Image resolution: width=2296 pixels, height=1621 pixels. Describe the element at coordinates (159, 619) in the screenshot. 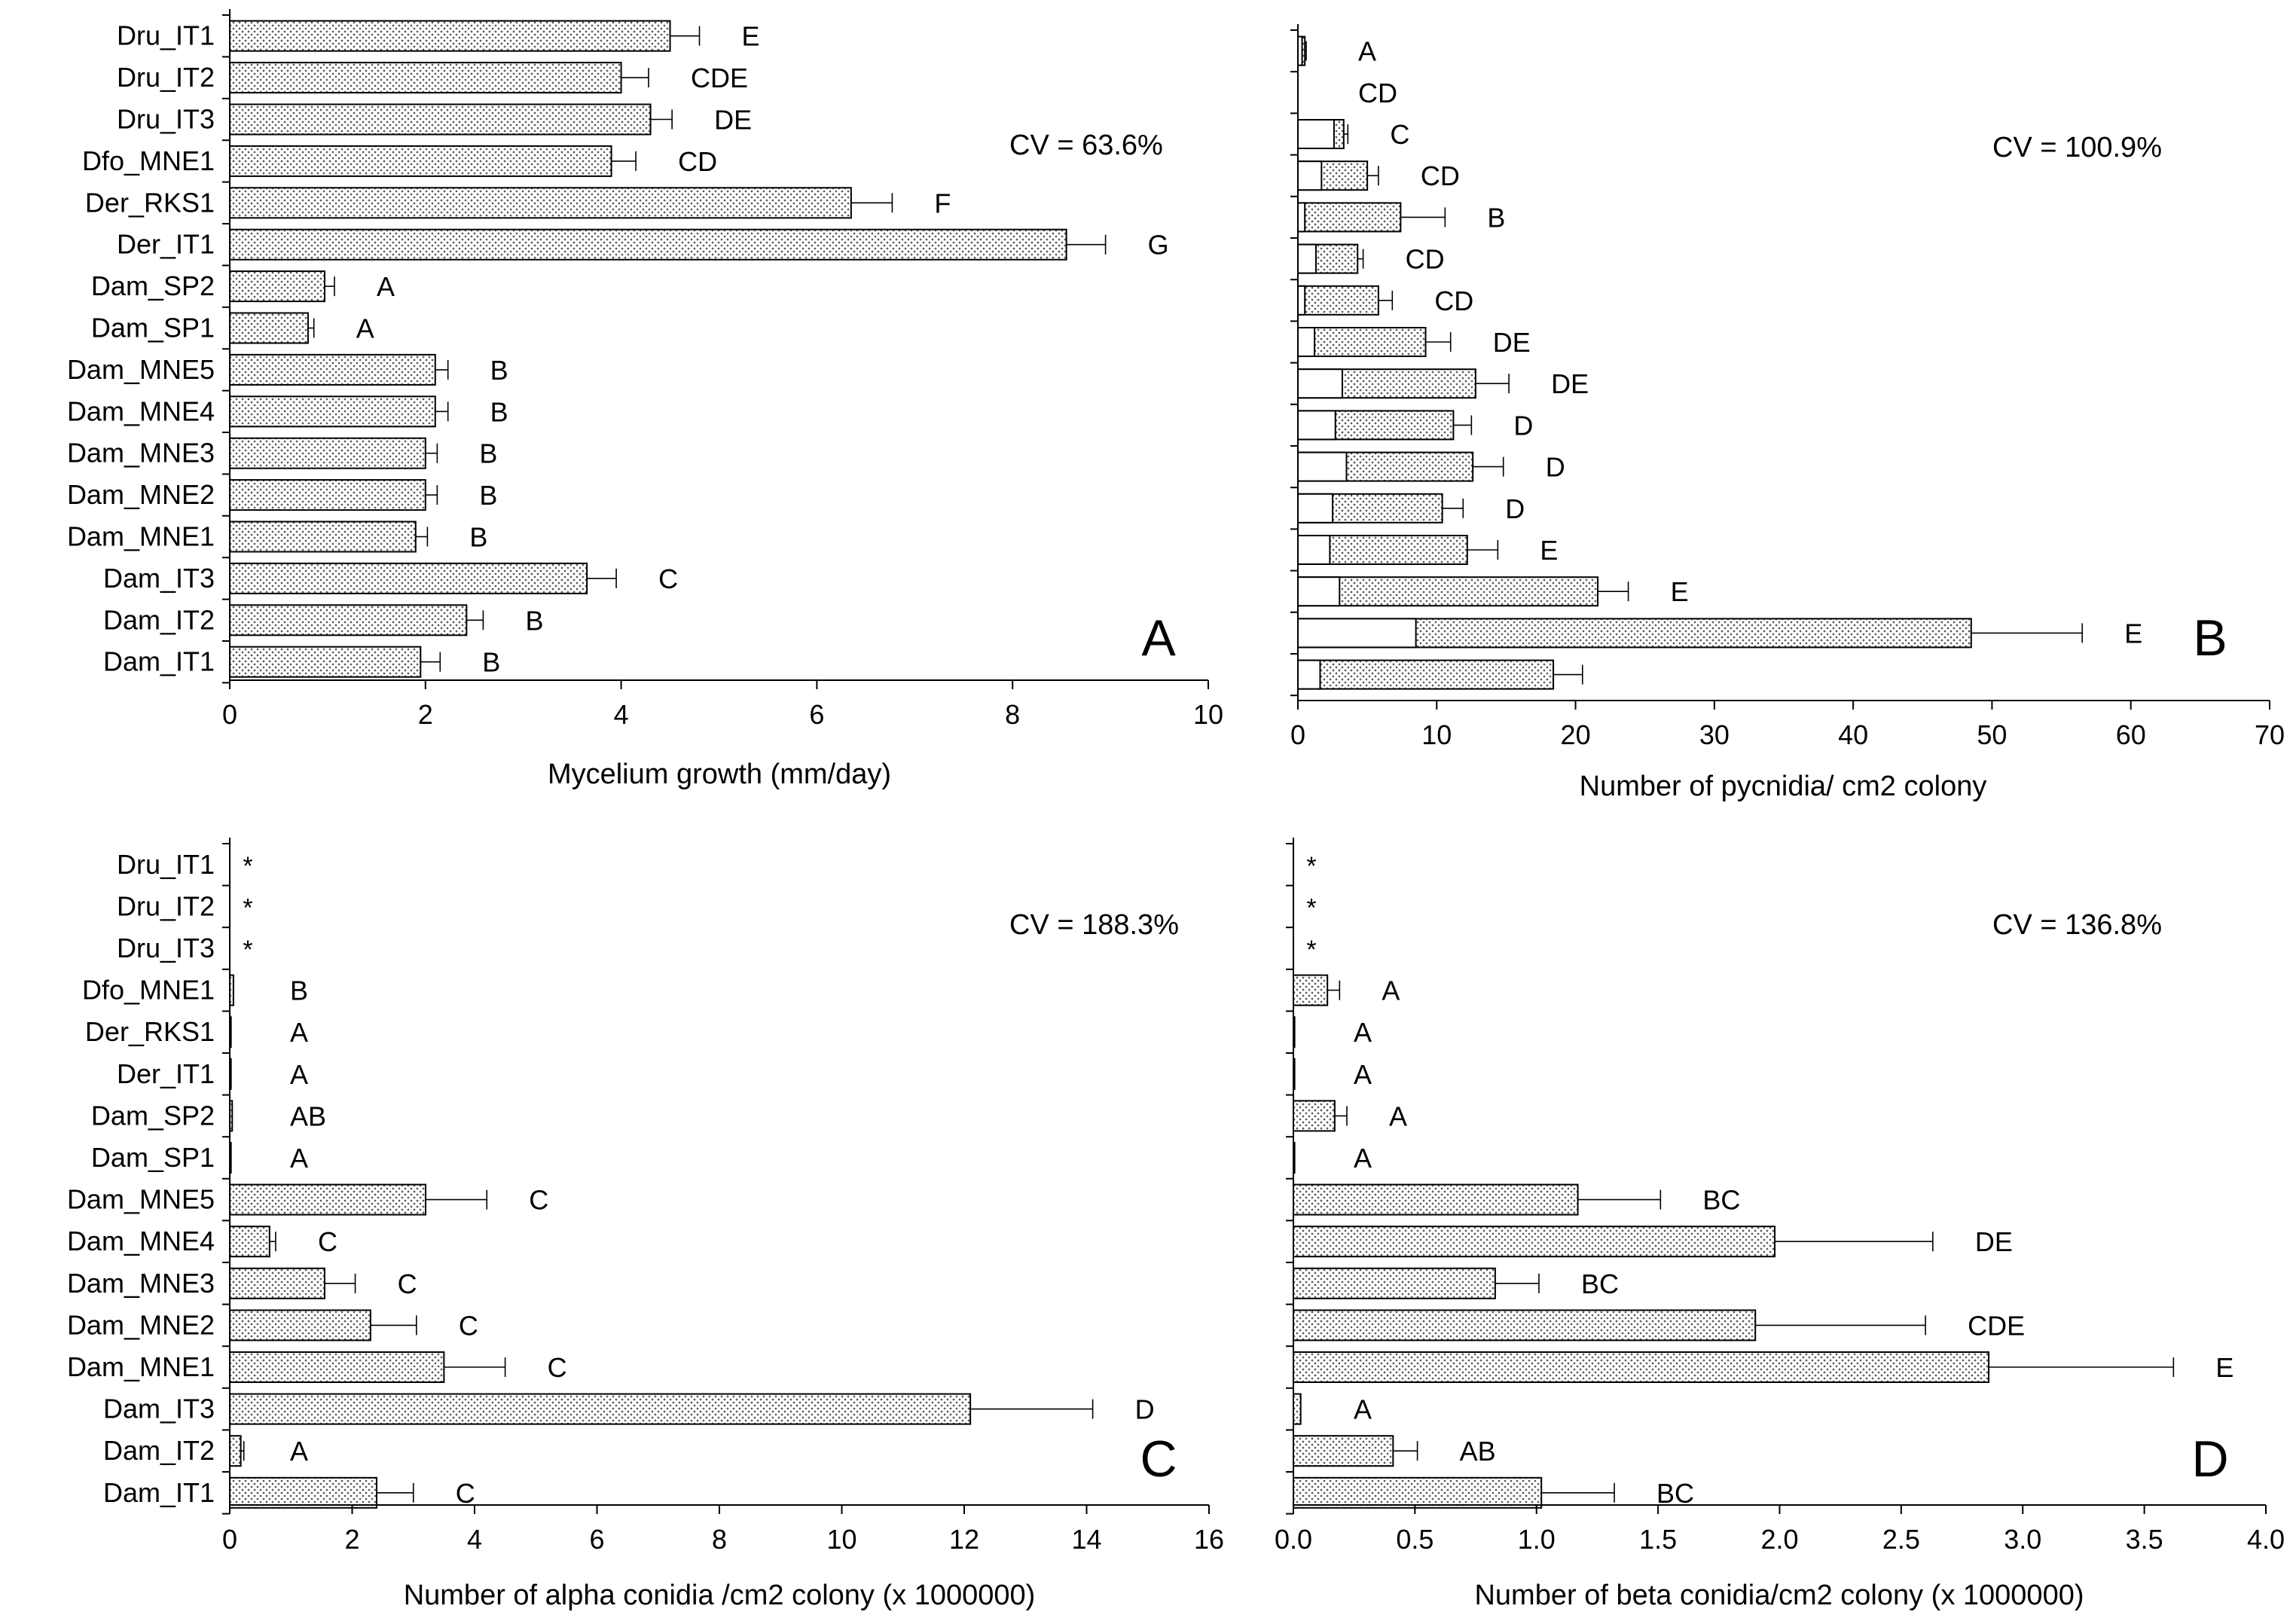

I see `panel-a-category-label: Dam_IT2` at that location.